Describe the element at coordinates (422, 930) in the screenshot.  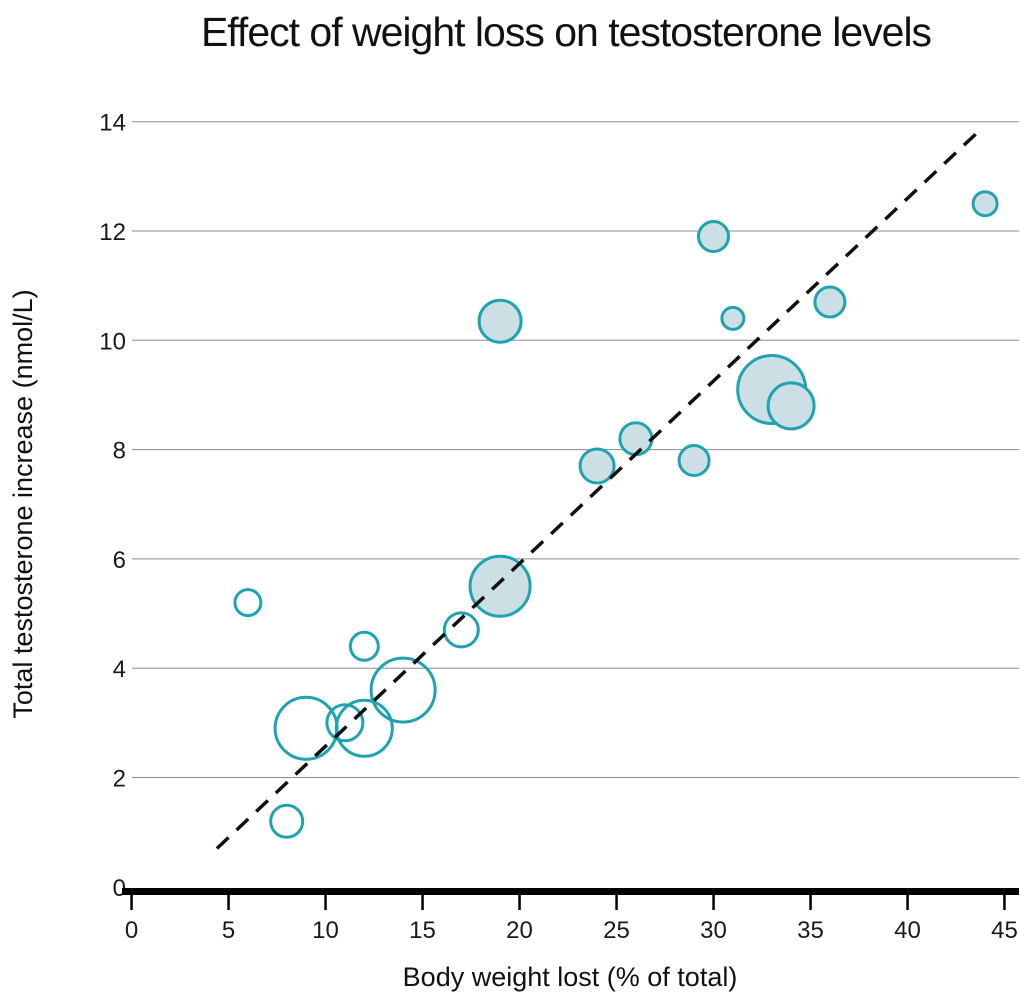
I see `x-tick-label-15: 15` at that location.